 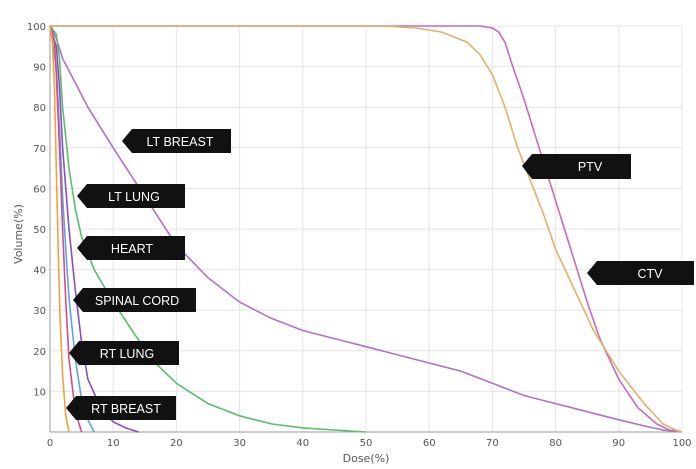 I want to click on y-tick-label: 70, so click(x=39, y=149).